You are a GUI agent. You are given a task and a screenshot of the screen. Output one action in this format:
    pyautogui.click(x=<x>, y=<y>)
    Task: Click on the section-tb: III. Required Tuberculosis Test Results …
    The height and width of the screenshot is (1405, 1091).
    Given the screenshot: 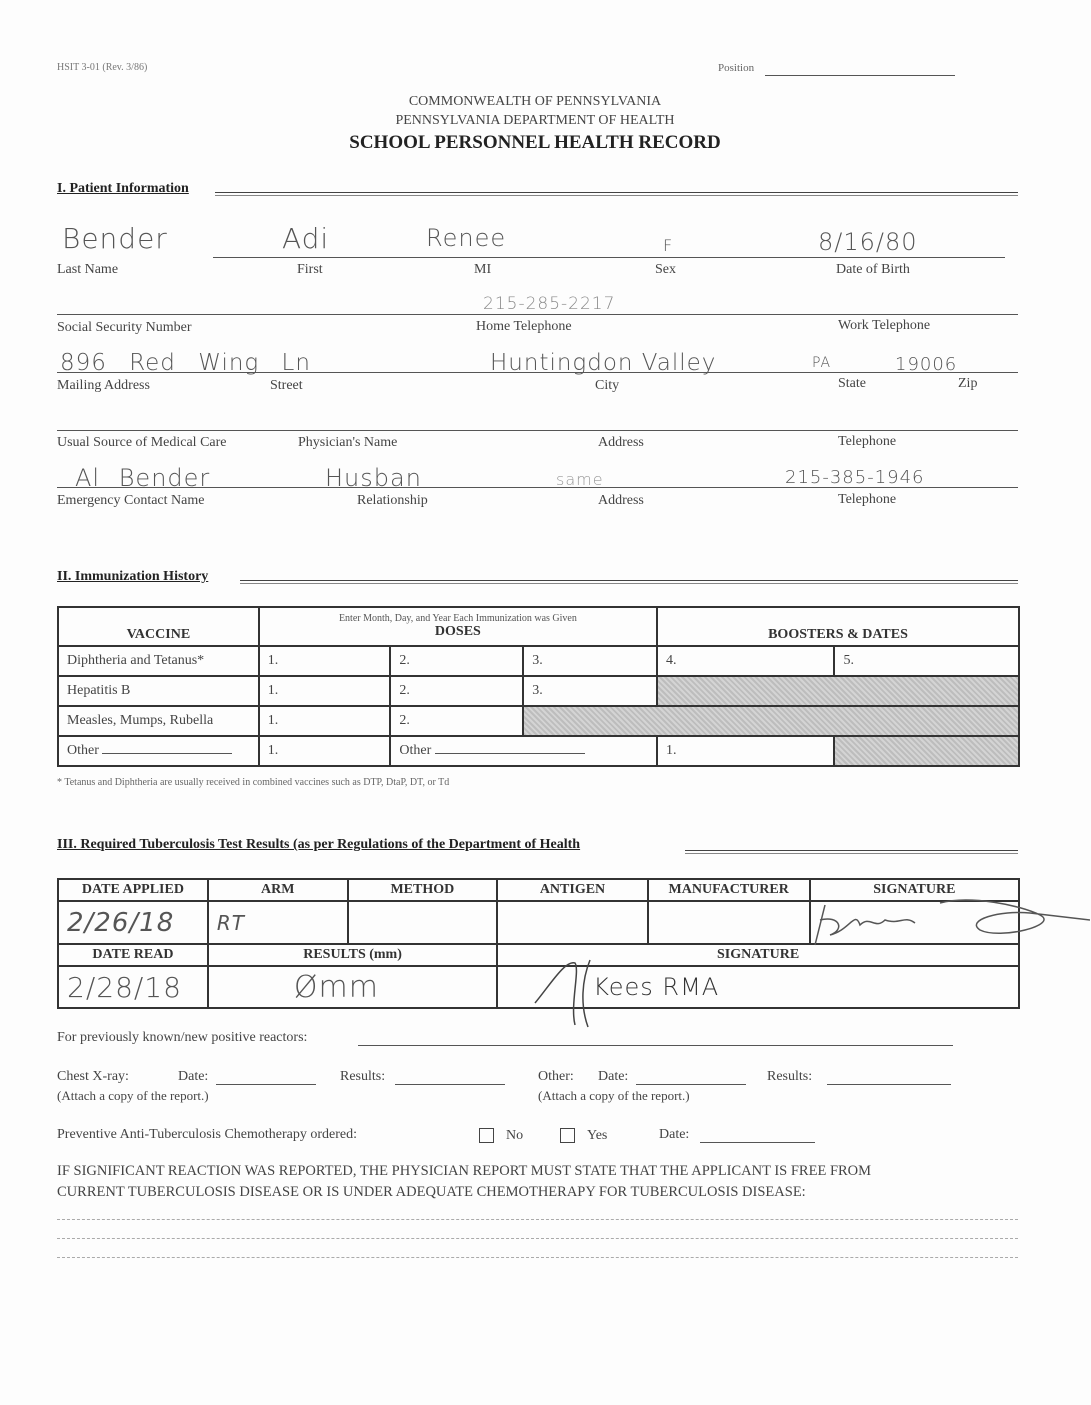 What is the action you would take?
    pyautogui.click(x=319, y=844)
    